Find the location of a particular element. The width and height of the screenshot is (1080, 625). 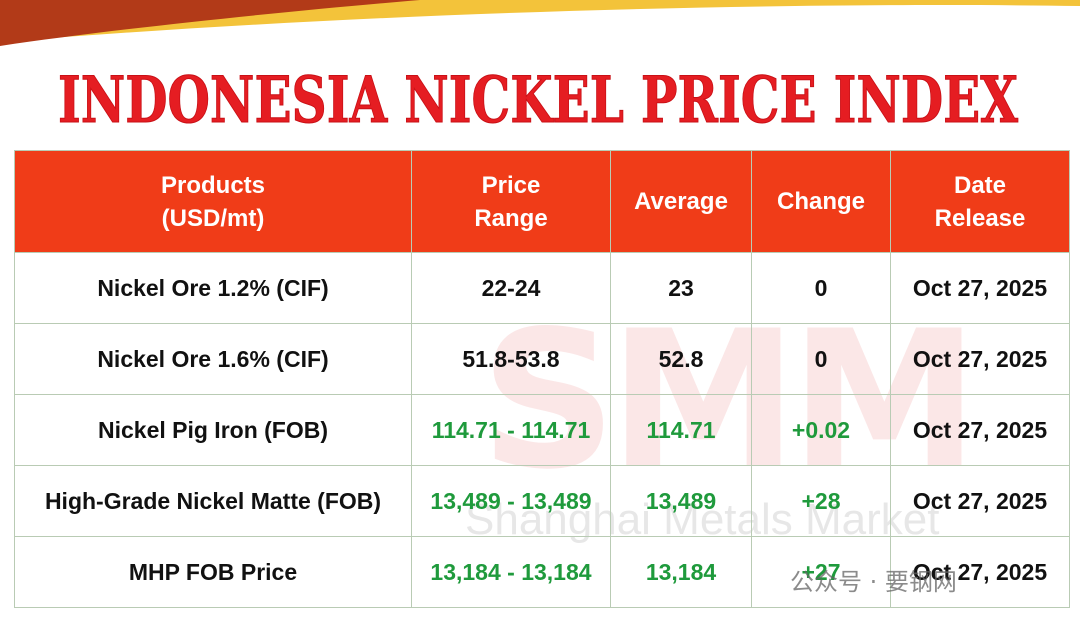

header-cell: Change is located at coordinates (821, 201).